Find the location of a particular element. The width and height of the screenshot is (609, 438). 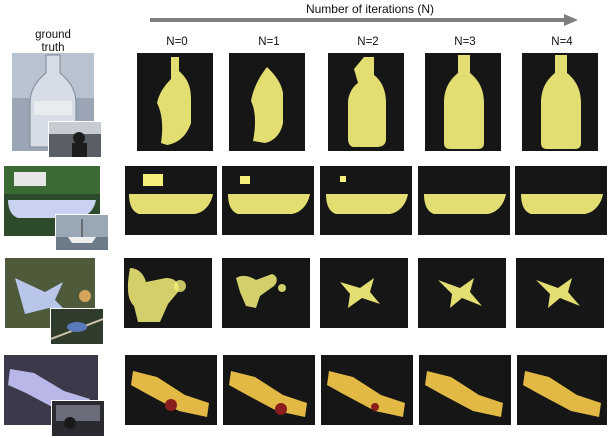

gt-inset-bottle is located at coordinates (75, 139).